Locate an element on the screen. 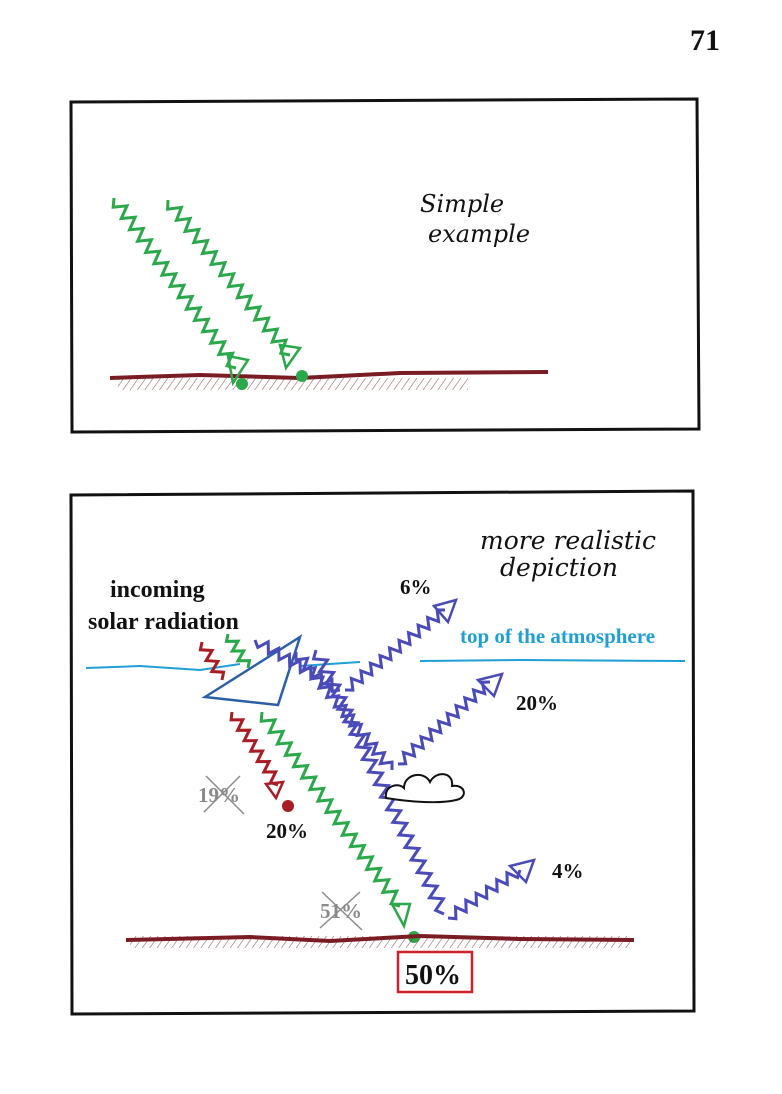  blue-ray-4pct-arrowhead is located at coordinates (521, 871).